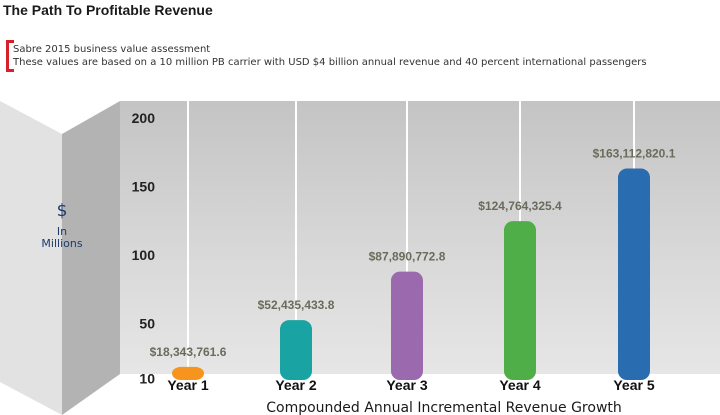 Image resolution: width=720 pixels, height=415 pixels. Describe the element at coordinates (61, 243) in the screenshot. I see `unit-line-2: Millions` at that location.